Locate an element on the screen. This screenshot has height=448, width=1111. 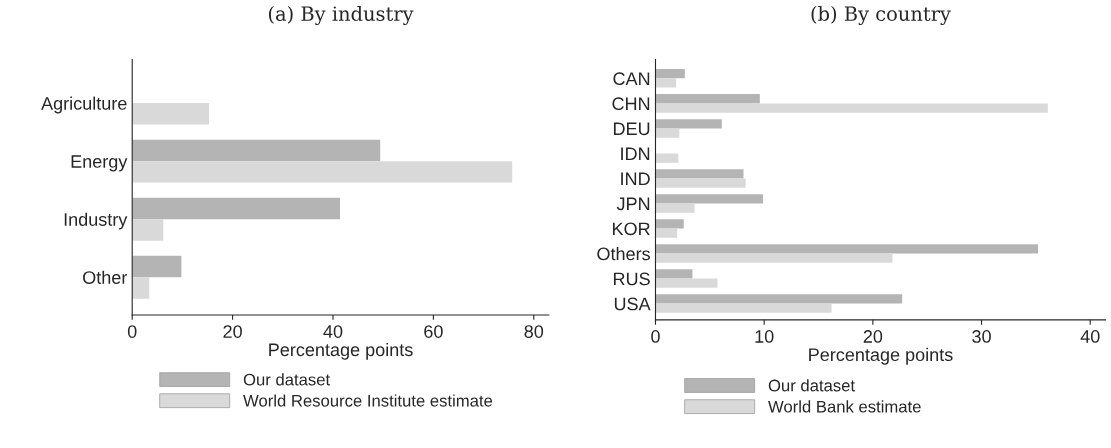
x-tick-label: 30 is located at coordinates (981, 336).